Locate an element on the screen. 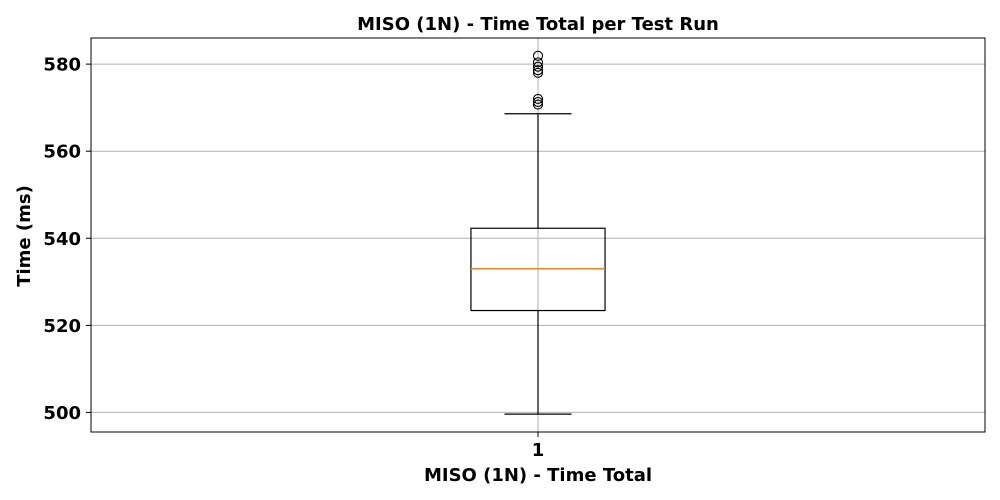  y-tick-label: 520 is located at coordinates (62, 326).